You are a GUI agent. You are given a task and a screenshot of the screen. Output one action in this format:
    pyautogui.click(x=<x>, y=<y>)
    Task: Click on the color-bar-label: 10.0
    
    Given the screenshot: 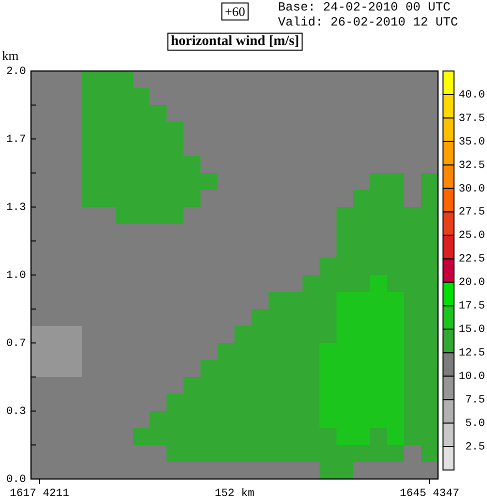 What is the action you would take?
    pyautogui.click(x=471, y=377)
    